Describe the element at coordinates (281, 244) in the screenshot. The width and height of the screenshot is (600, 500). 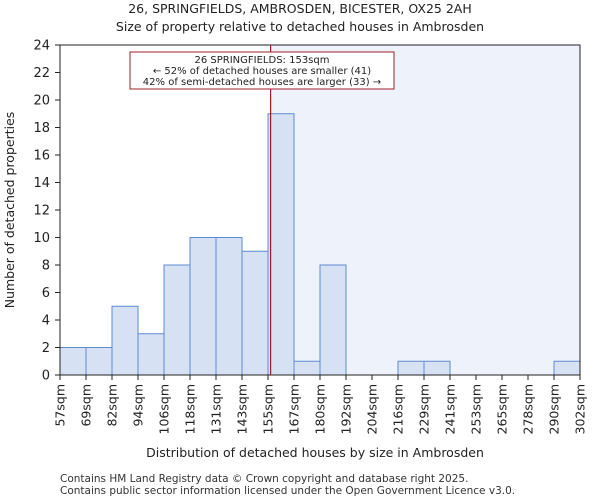
I see `bar-155sqm` at that location.